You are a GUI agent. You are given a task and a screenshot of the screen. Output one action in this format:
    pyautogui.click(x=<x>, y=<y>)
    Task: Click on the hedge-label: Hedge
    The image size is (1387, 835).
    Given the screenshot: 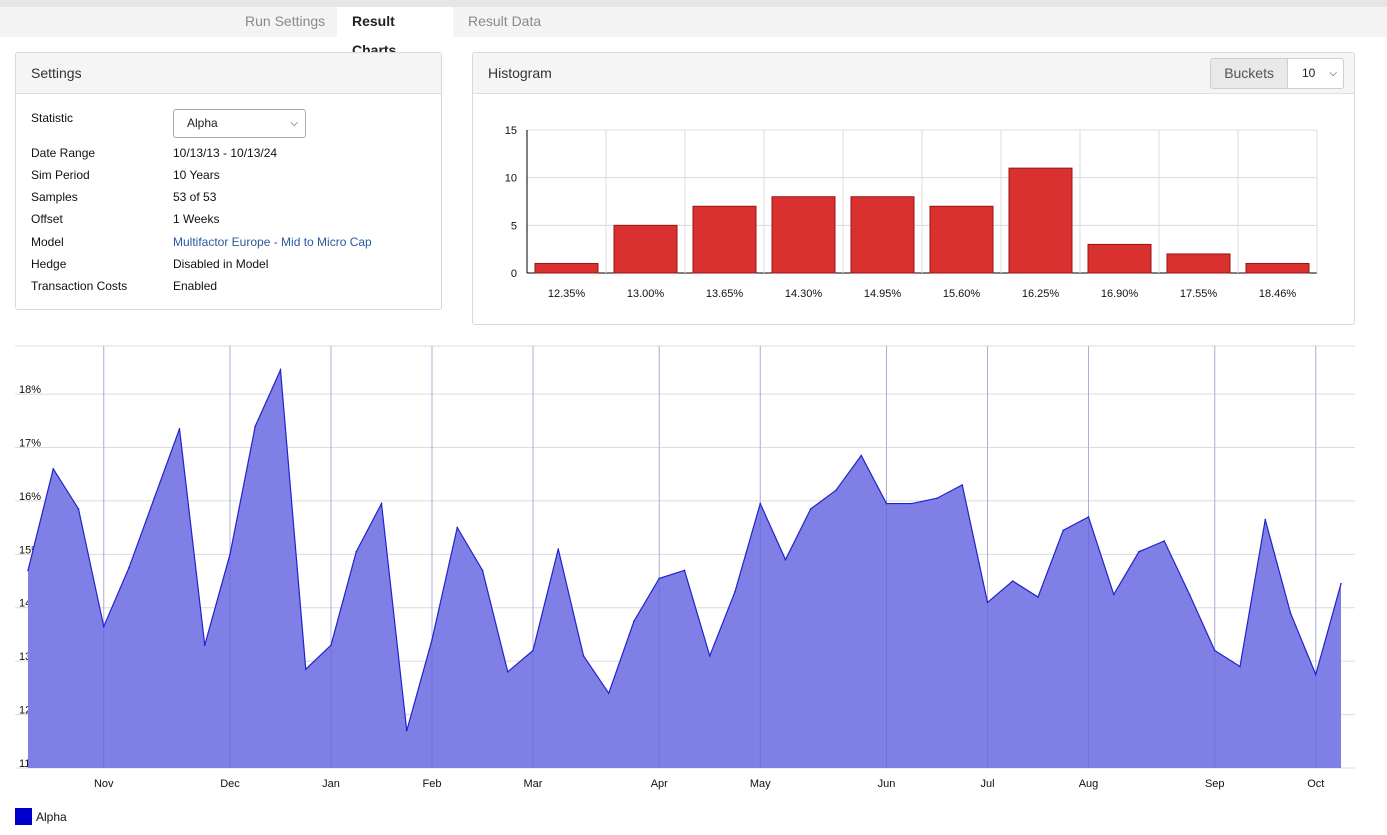 What is the action you would take?
    pyautogui.click(x=49, y=264)
    